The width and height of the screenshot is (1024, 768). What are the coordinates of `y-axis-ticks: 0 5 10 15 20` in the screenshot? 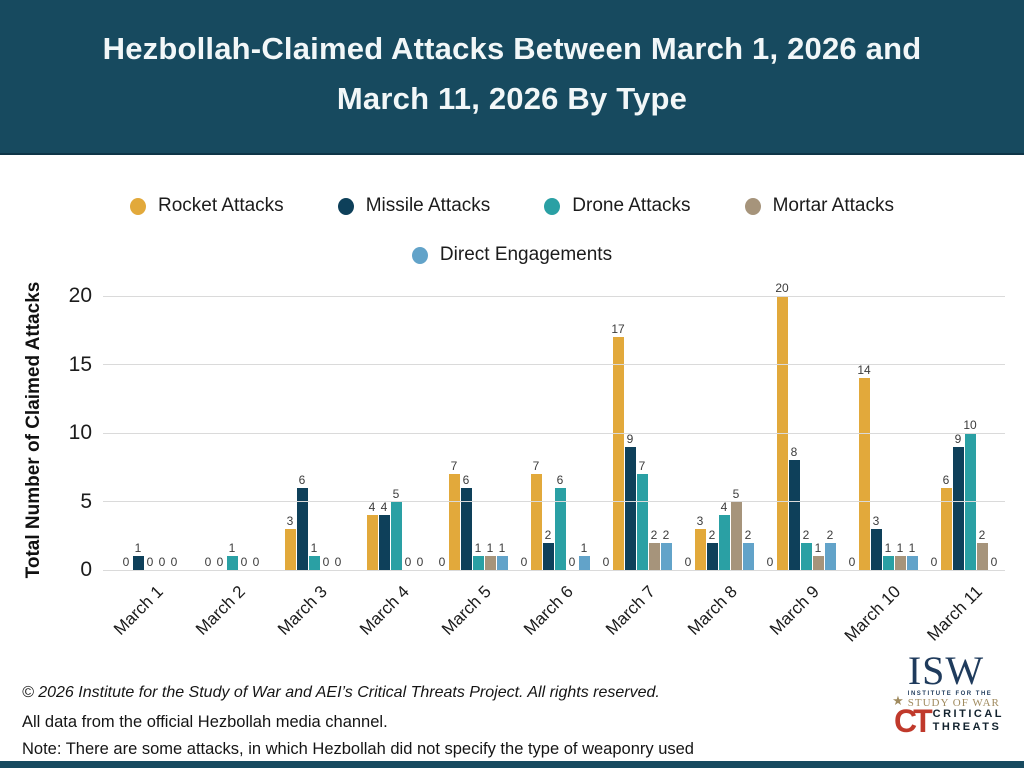 It's located at (77, 432).